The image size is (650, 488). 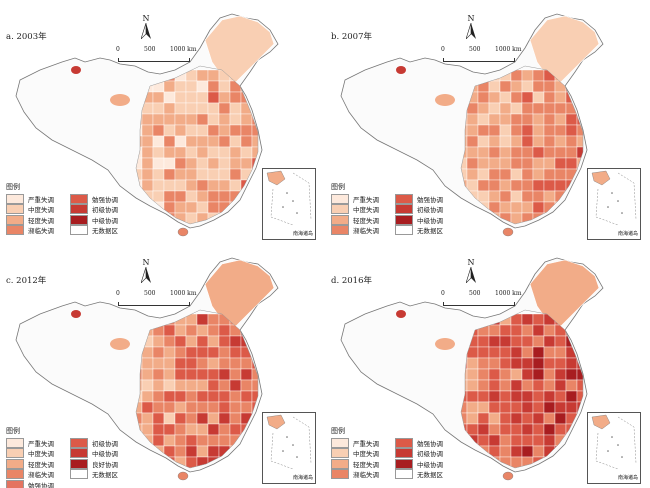 What do you see at coordinates (41, 210) in the screenshot?
I see `legend-label: 中度失调` at bounding box center [41, 210].